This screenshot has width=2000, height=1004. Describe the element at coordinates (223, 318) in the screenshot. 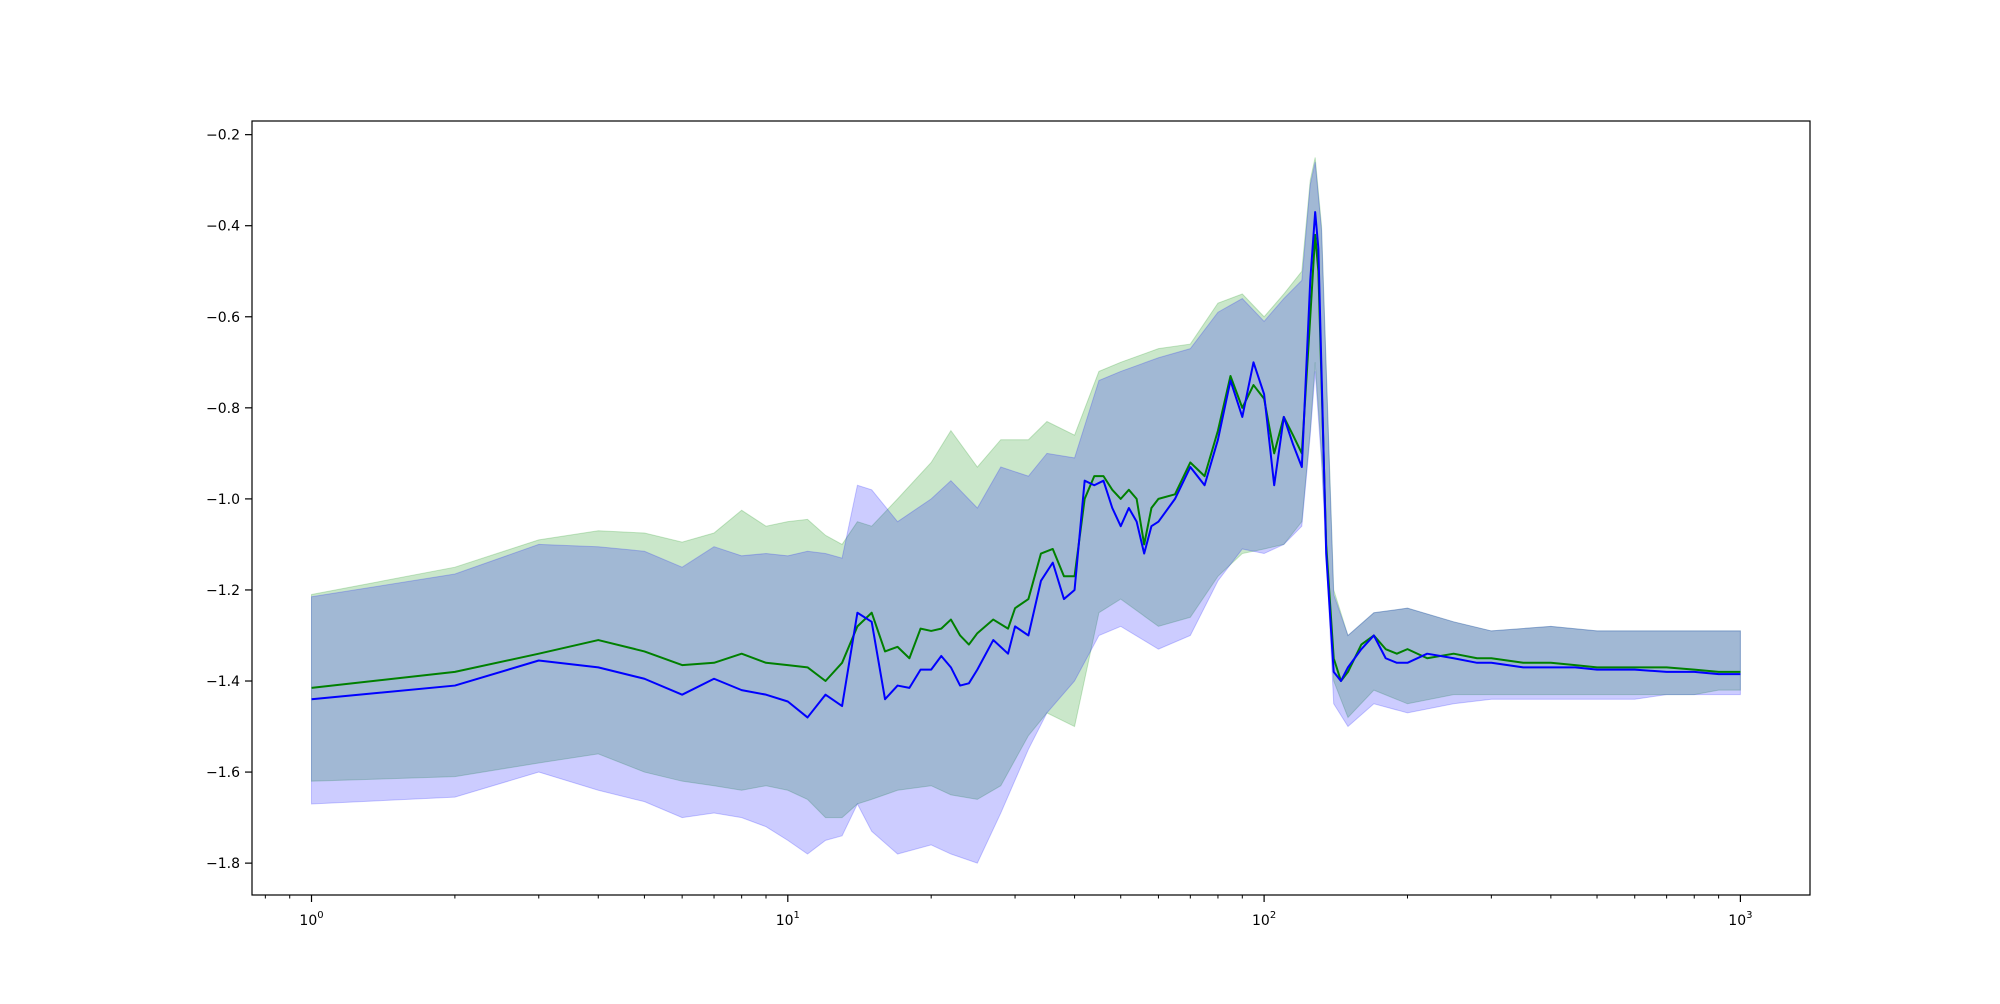

I see `y-tick-label: −0.6` at that location.